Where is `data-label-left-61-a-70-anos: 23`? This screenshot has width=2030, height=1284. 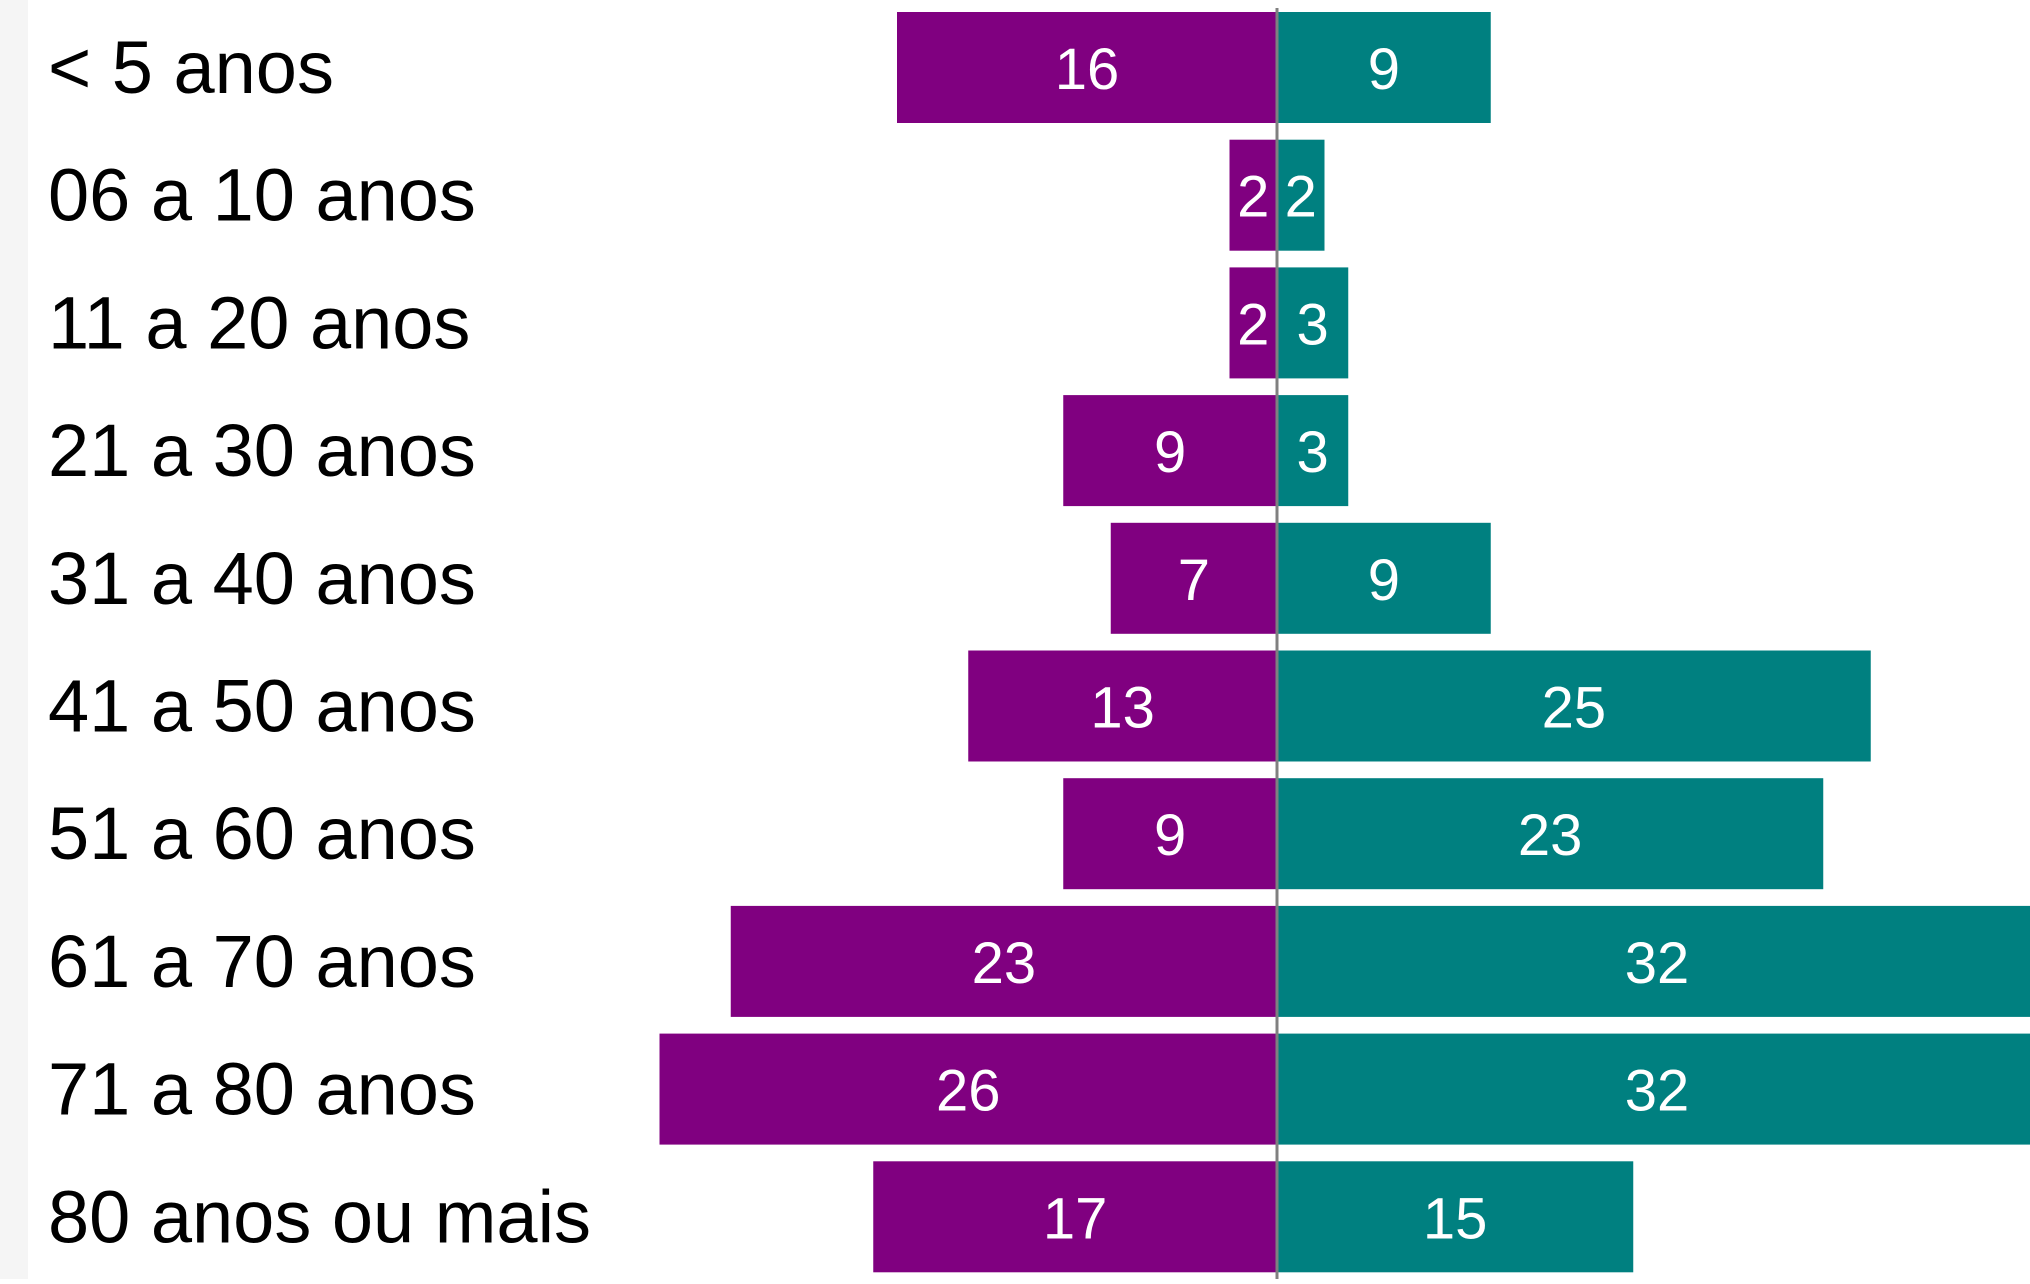 data-label-left-61-a-70-anos: 23 is located at coordinates (1004, 963).